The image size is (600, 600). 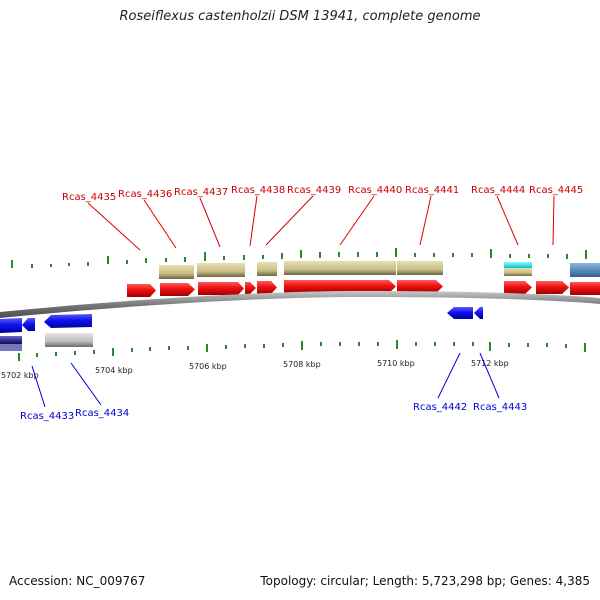 I want to click on gene-label-rcas-4435: Rcas_4435, so click(x=89, y=197).